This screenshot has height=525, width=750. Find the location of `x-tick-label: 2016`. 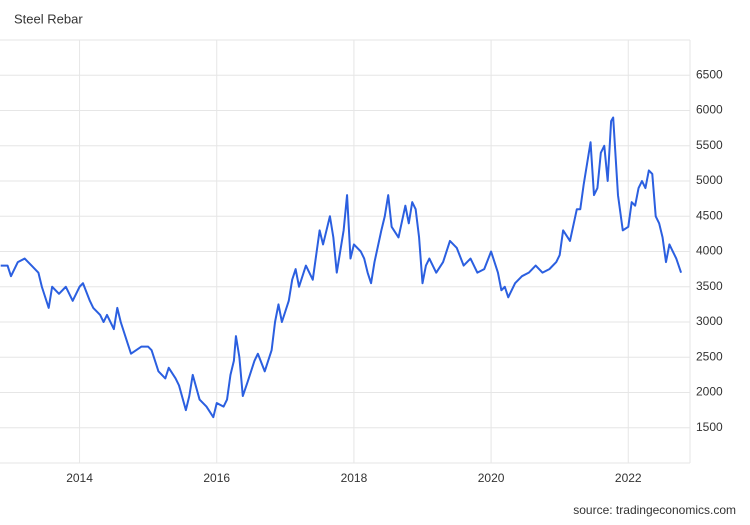

x-tick-label: 2016 is located at coordinates (216, 478).